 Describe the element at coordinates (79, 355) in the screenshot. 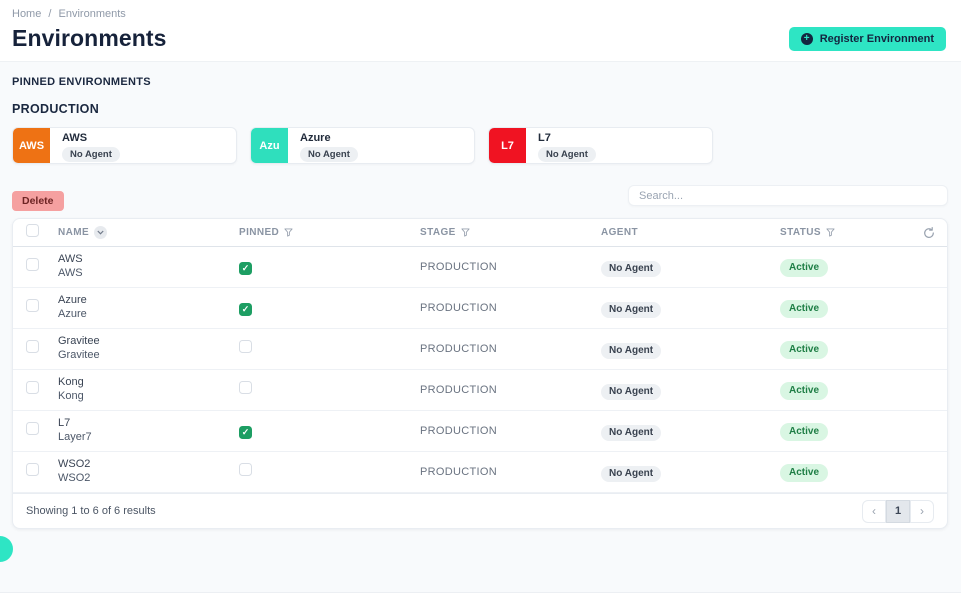

I see `environment-row-description: Gravitee` at that location.